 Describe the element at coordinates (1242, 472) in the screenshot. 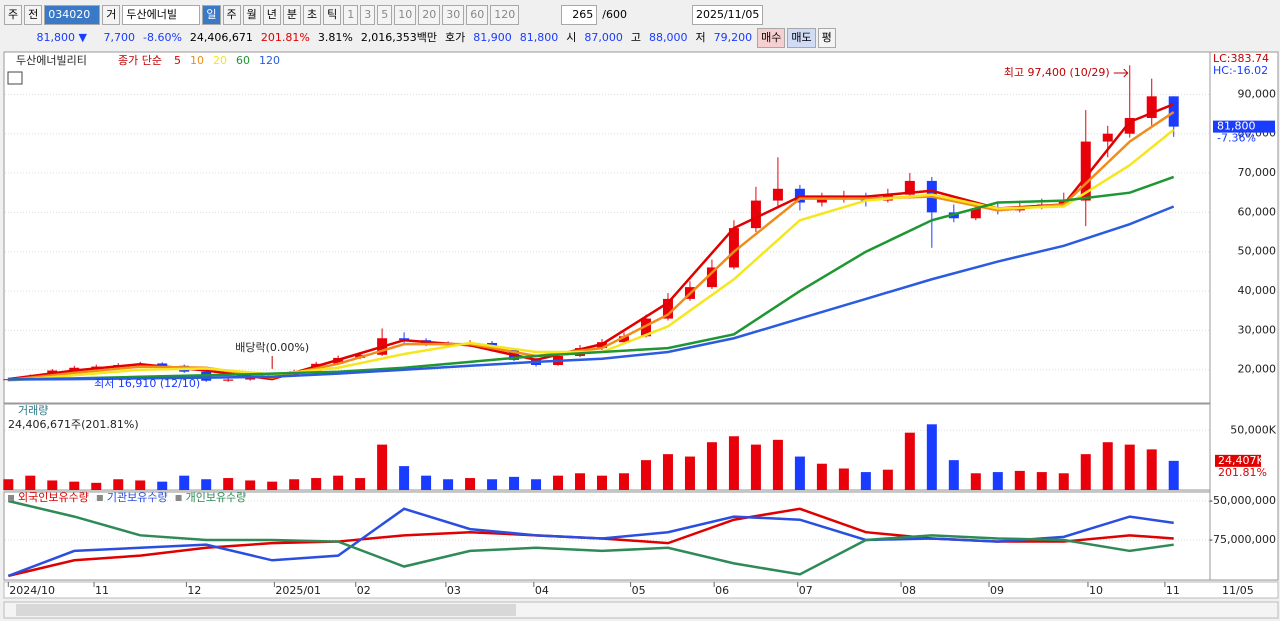

I see `last-volume-rate: 201.81%` at that location.